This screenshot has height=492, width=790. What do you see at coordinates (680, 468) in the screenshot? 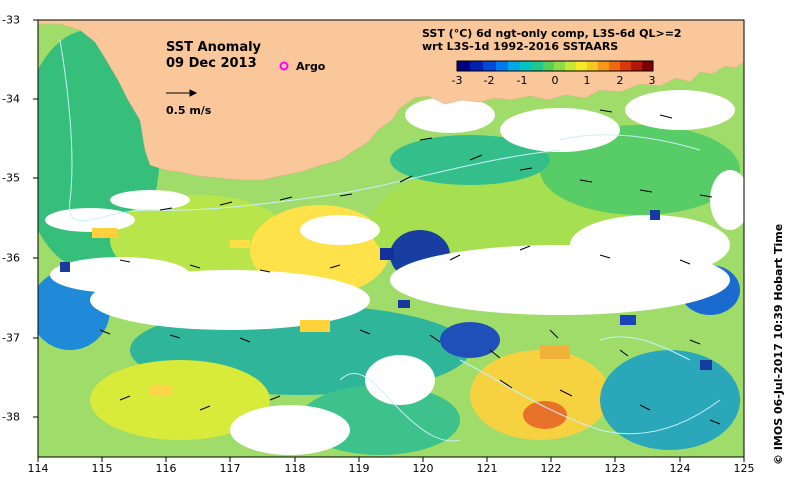
I see `lon-tick-label: 124` at bounding box center [680, 468].